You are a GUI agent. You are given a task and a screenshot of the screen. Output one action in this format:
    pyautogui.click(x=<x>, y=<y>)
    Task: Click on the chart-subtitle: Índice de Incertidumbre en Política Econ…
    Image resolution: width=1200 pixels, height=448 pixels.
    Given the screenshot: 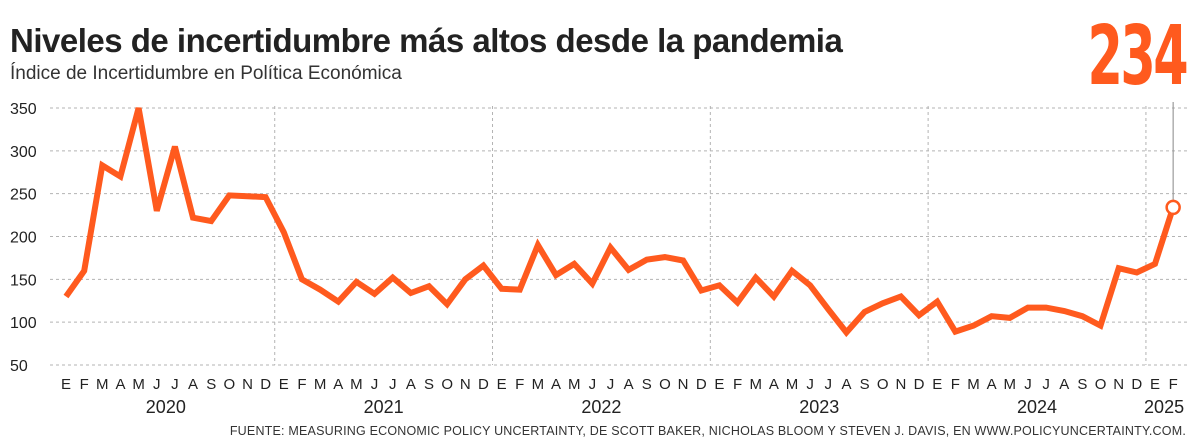 What is the action you would take?
    pyautogui.click(x=206, y=73)
    